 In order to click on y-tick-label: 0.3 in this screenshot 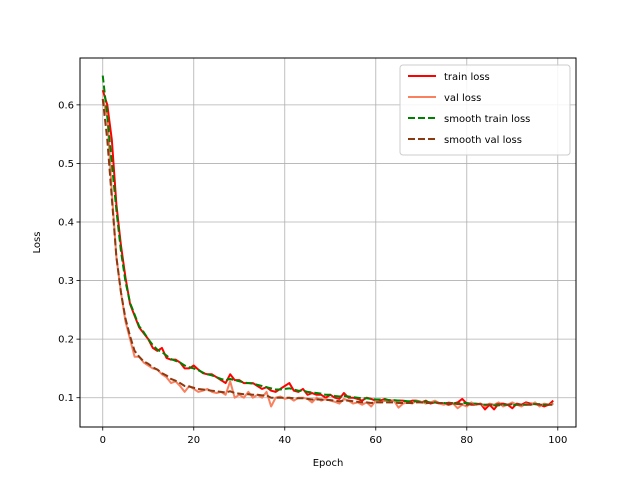, I will do `click(66, 281)`.